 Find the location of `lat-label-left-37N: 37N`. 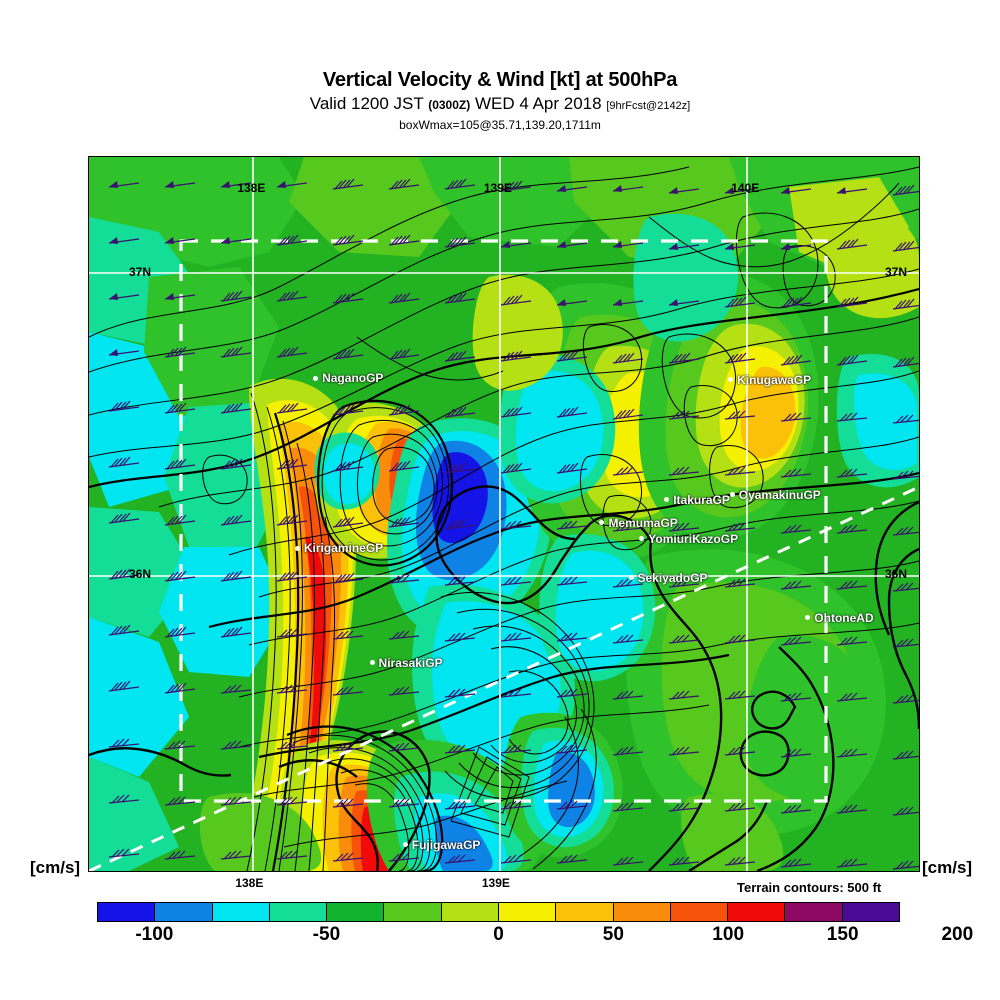

lat-label-left-37N: 37N is located at coordinates (140, 271).